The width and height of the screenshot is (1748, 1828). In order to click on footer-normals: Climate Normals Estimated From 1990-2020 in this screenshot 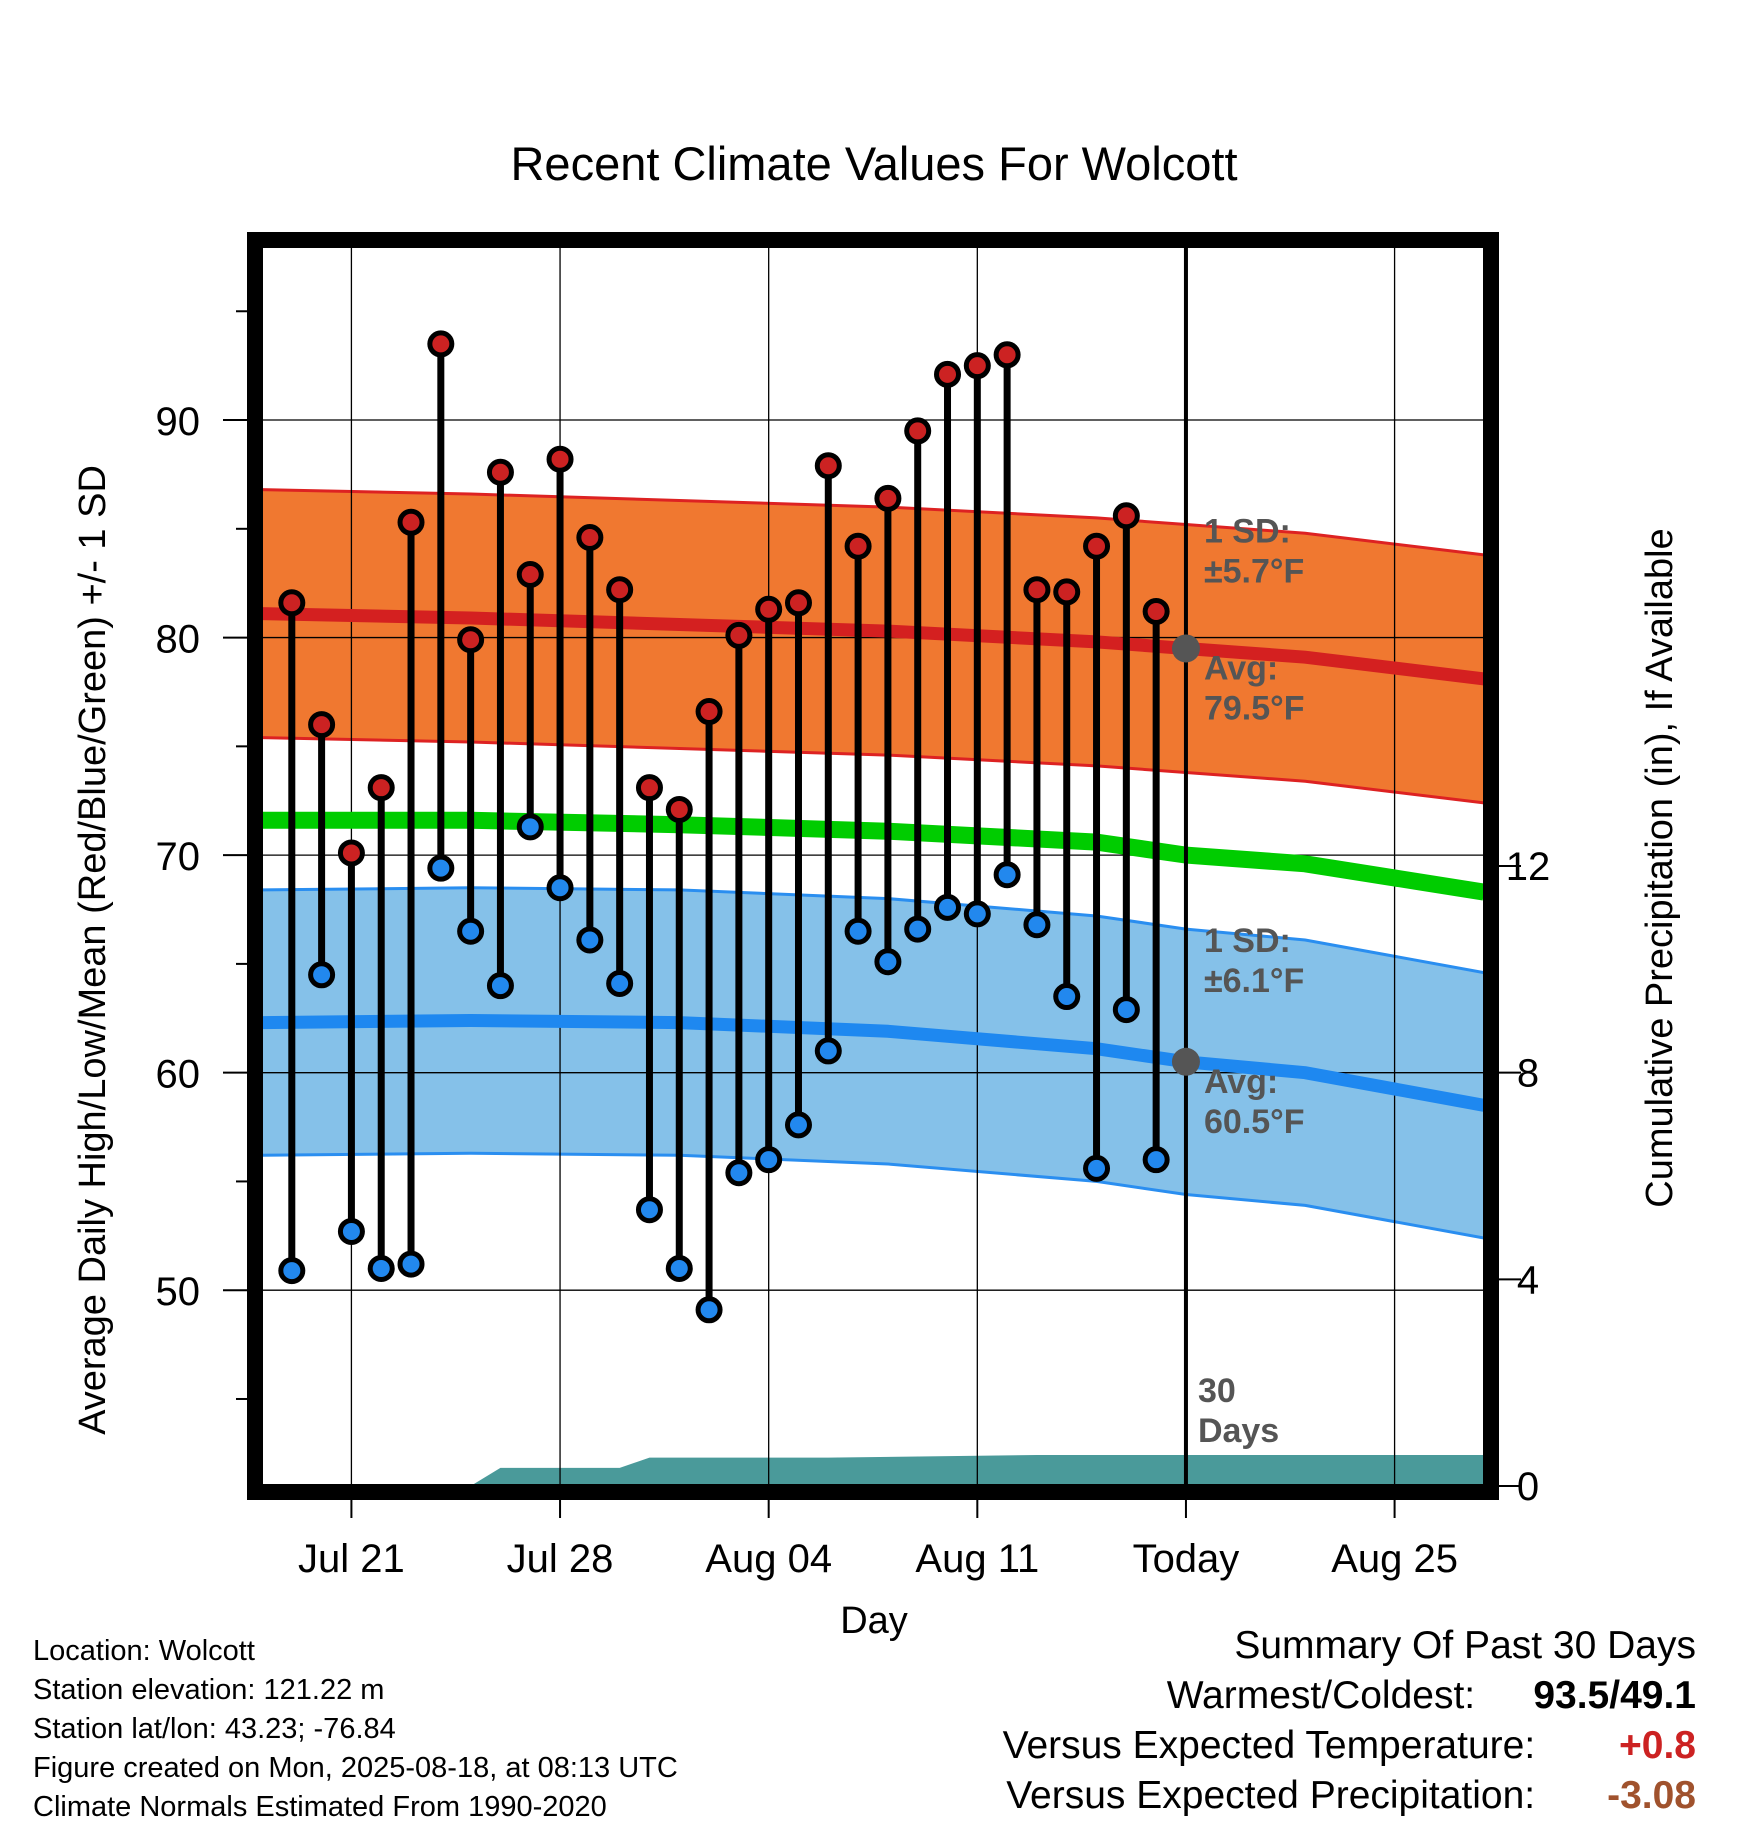, I will do `click(320, 1807)`.